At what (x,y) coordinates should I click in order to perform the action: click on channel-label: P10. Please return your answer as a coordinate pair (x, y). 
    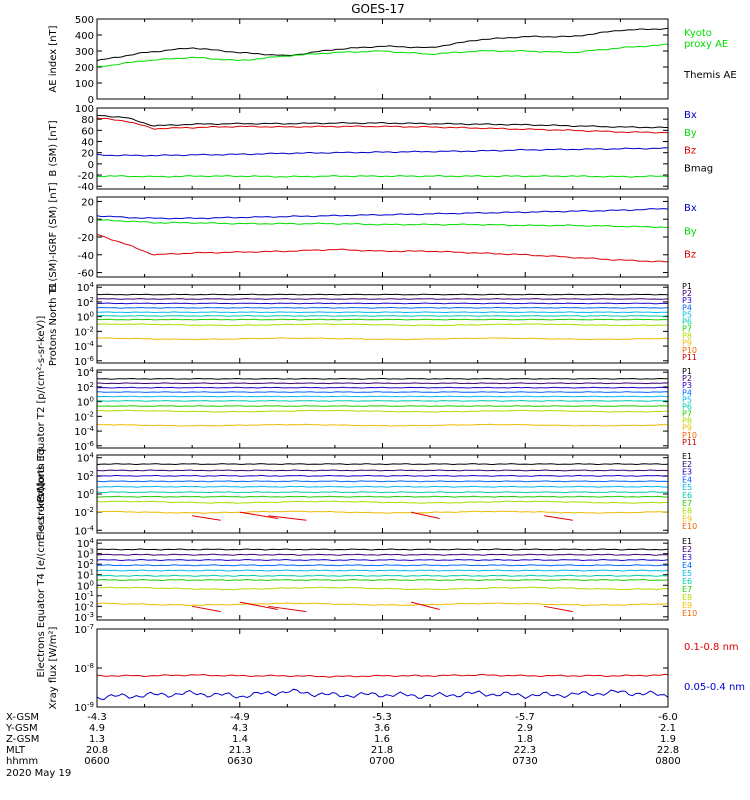
    Looking at the image, I should click on (689, 435).